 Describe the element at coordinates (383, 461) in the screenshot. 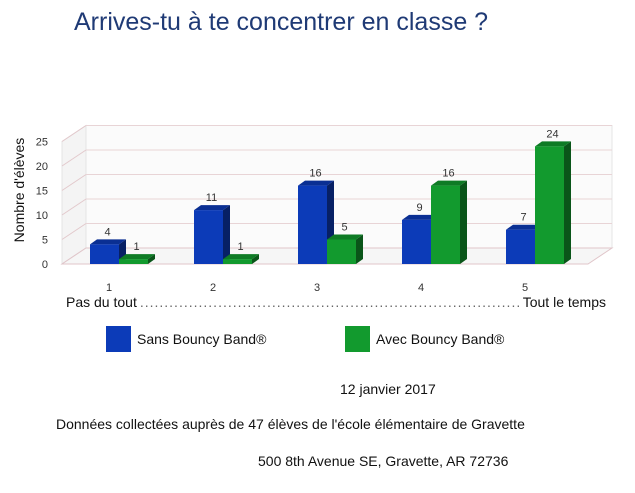

I see `address-note: 500 8th Avenue SE, Gravette, AR 72736` at that location.